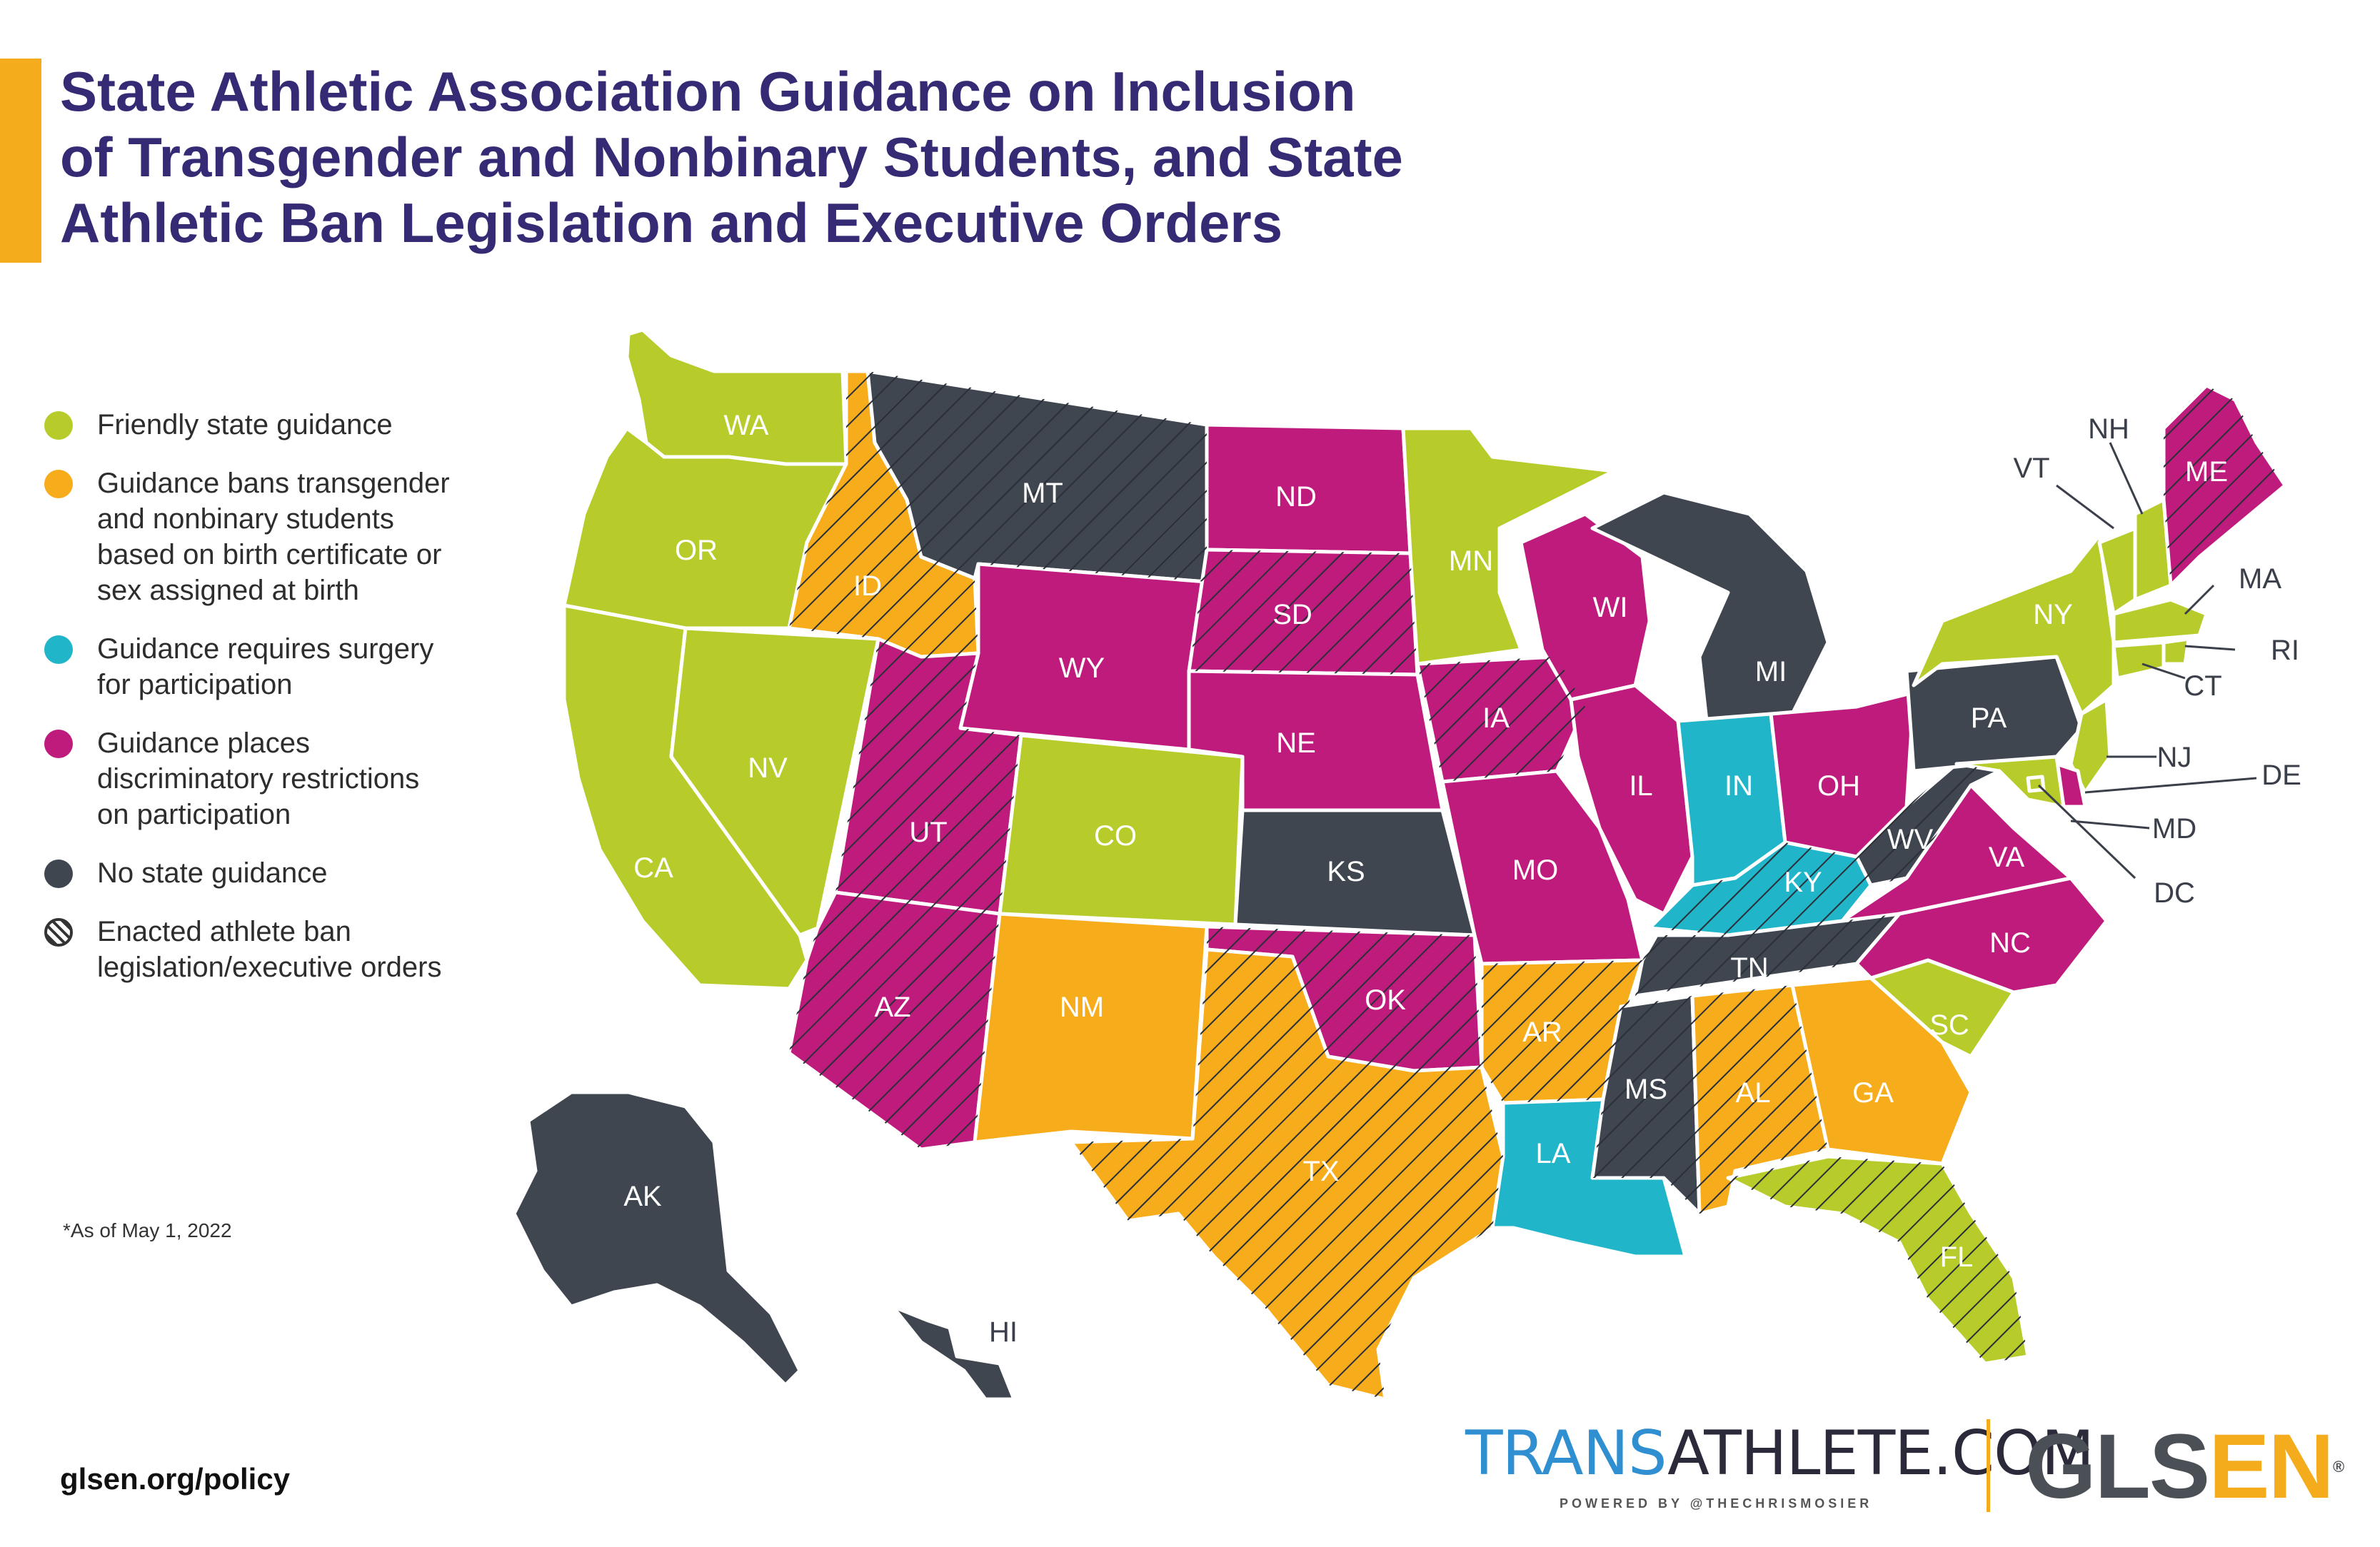 The image size is (2380, 1547). Describe the element at coordinates (2126, 478) in the screenshot. I see `nh-leader` at that location.